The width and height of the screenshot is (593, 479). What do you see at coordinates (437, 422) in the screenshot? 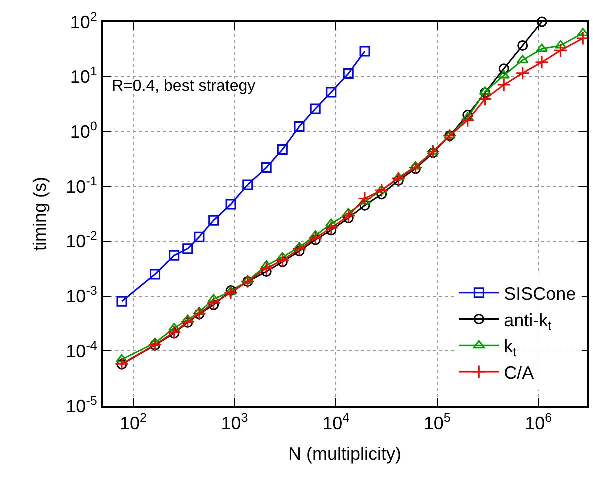
I see `x-tick-label: 10$^{5}$` at bounding box center [437, 422].